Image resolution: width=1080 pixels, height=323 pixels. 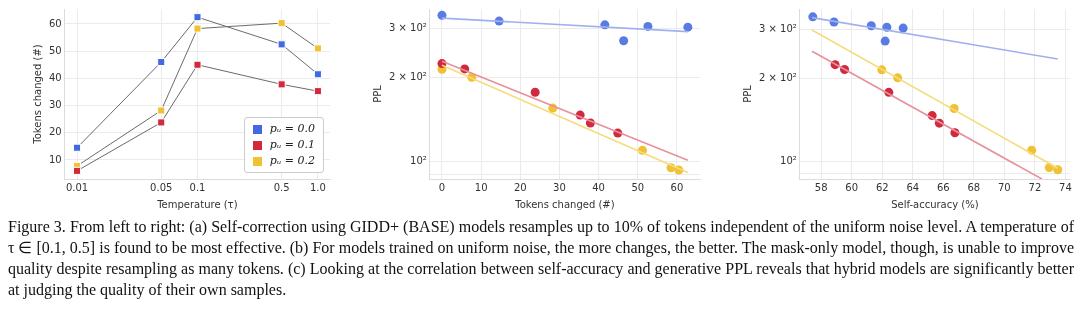 I want to click on y-tick-label: 10, so click(x=55, y=159).